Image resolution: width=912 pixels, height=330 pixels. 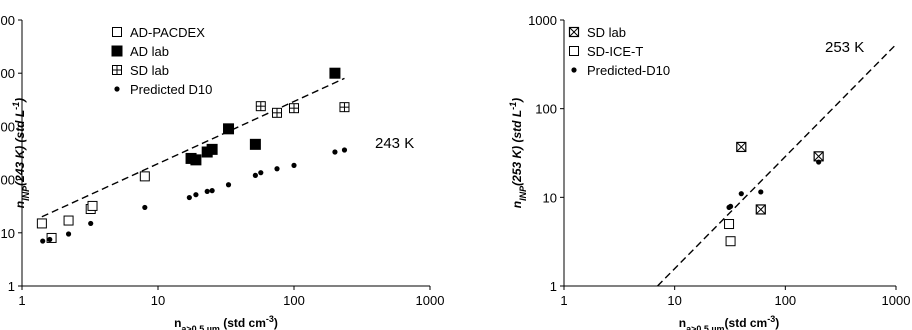 I want to click on temperature-annotation: 243 K, so click(x=394, y=143).